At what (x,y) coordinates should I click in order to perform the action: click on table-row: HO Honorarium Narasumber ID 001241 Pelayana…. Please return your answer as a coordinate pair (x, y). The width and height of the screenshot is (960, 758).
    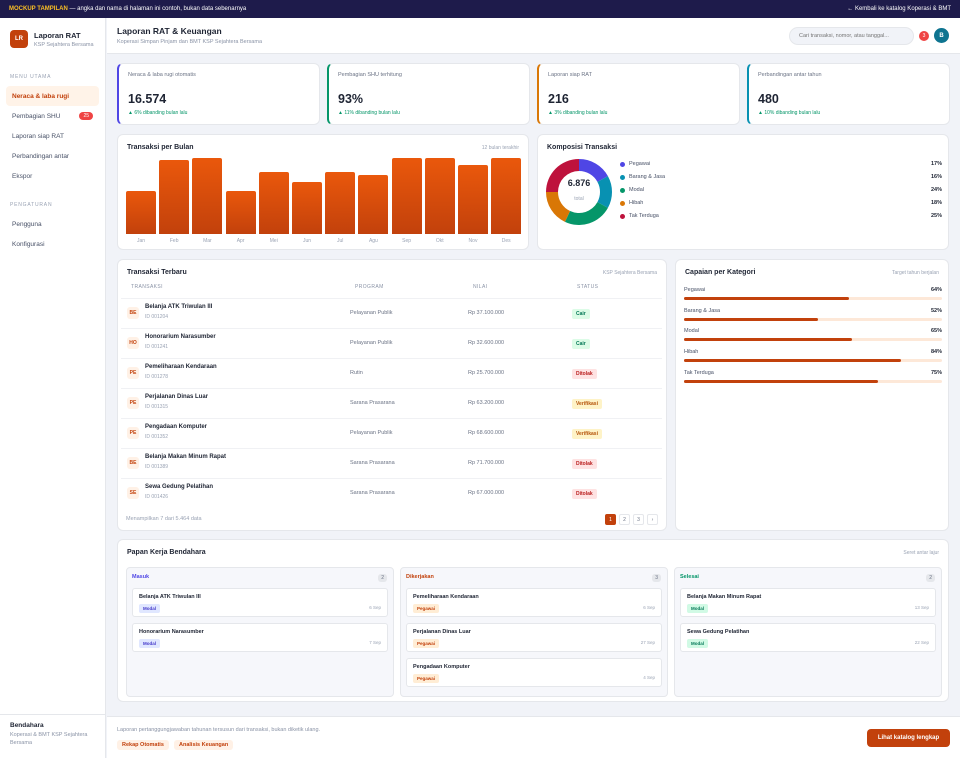
    Looking at the image, I should click on (391, 343).